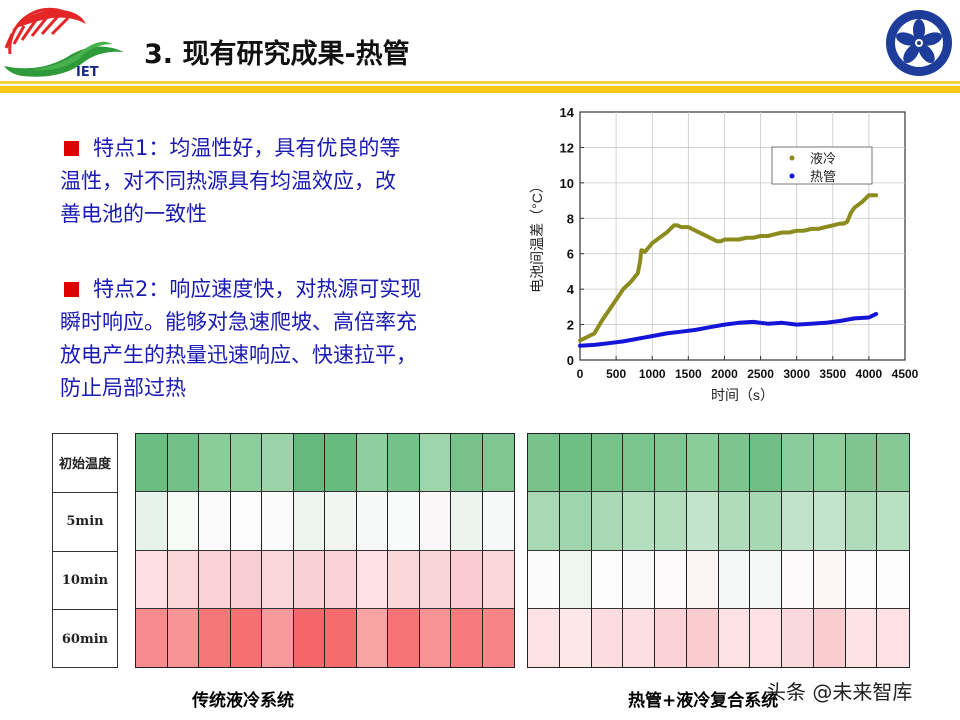  I want to click on x-tick-label: 3000, so click(796, 374).